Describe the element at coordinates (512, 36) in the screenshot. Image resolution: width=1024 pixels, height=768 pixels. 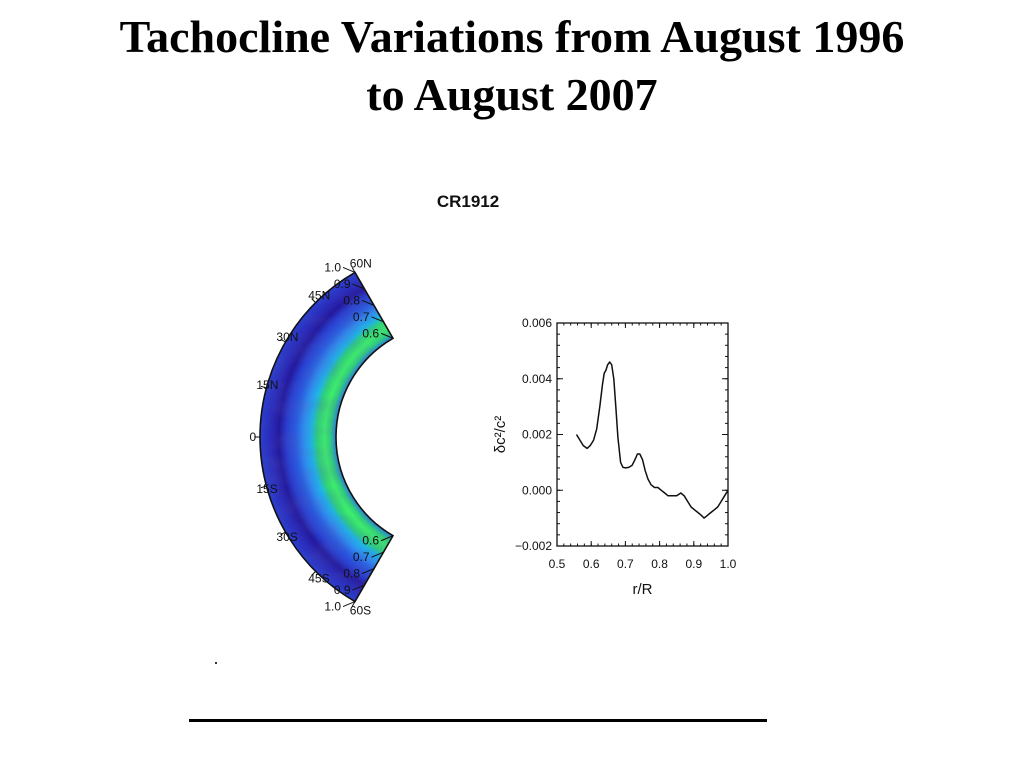
I see `slide-title-line-1: Tachocline Variations from August 1996` at that location.